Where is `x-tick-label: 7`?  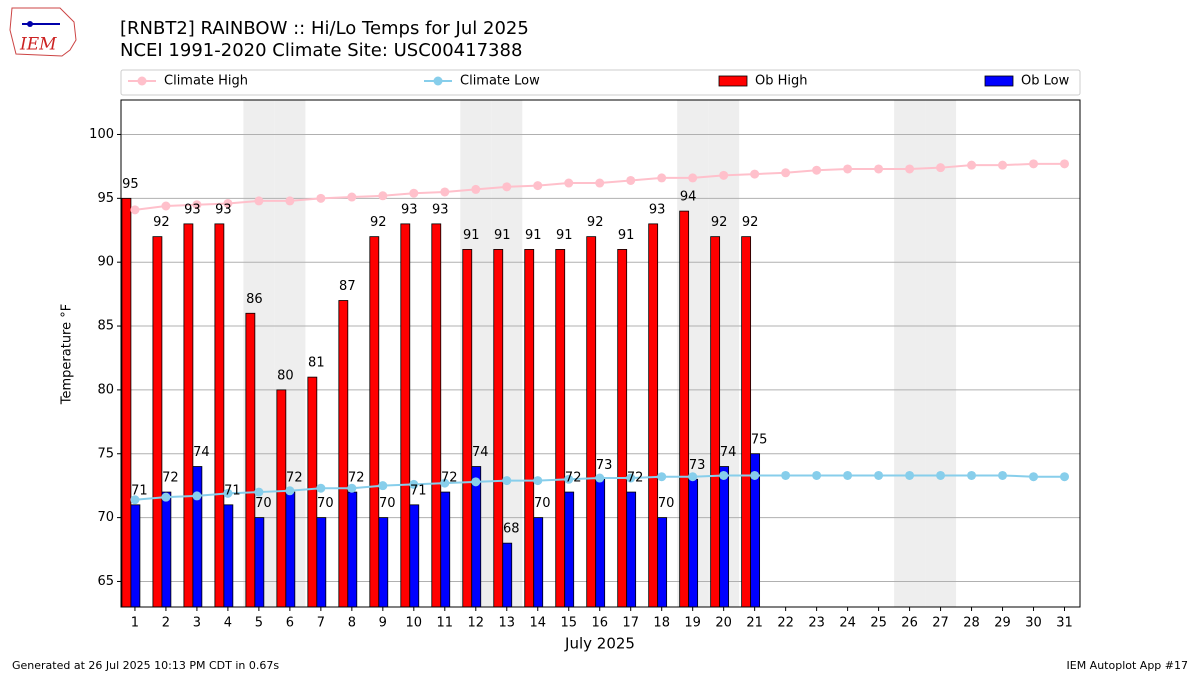 x-tick-label: 7 is located at coordinates (321, 623).